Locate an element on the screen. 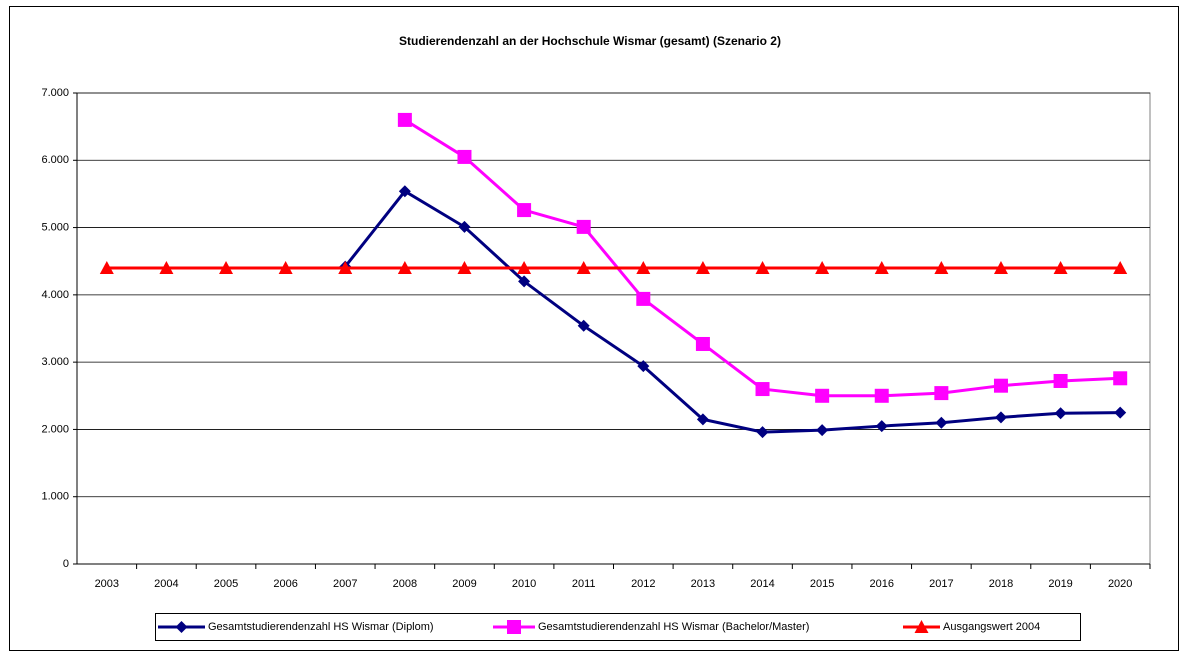  y-tick-label: 3.000 is located at coordinates (55, 362).